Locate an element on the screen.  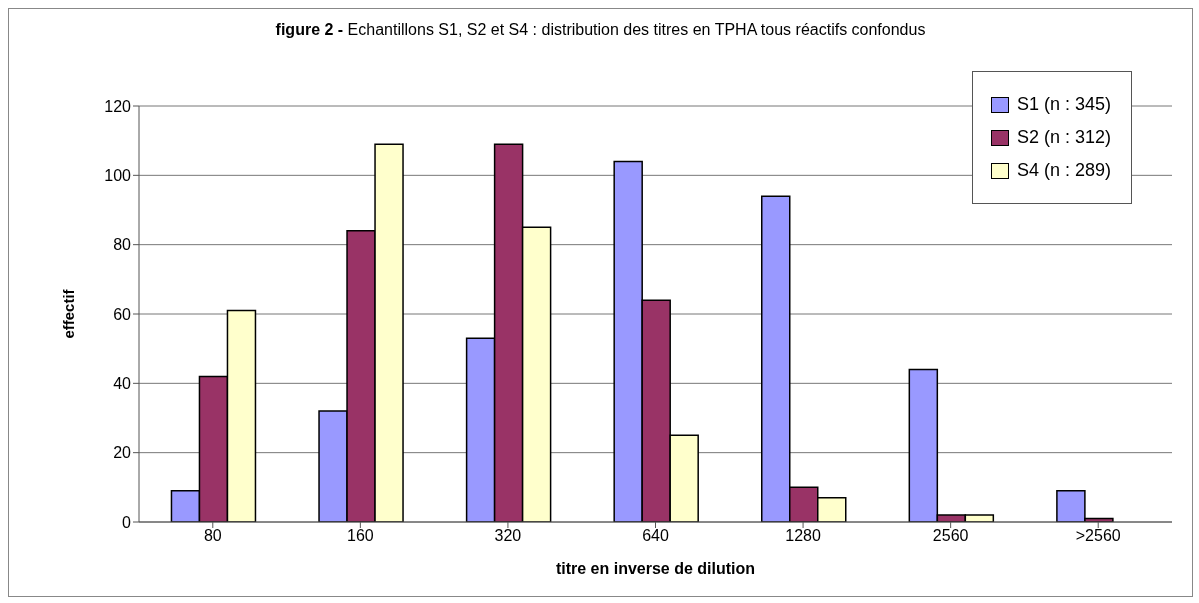
y-tick-label: 120 is located at coordinates (118, 106).